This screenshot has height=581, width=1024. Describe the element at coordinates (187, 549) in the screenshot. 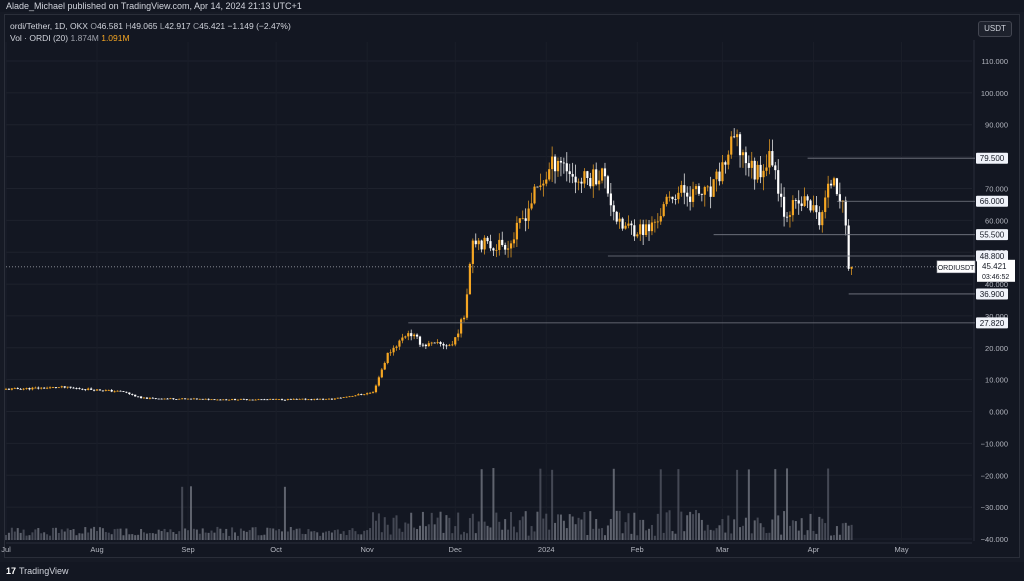

I see `x-tick-label: Sep` at that location.